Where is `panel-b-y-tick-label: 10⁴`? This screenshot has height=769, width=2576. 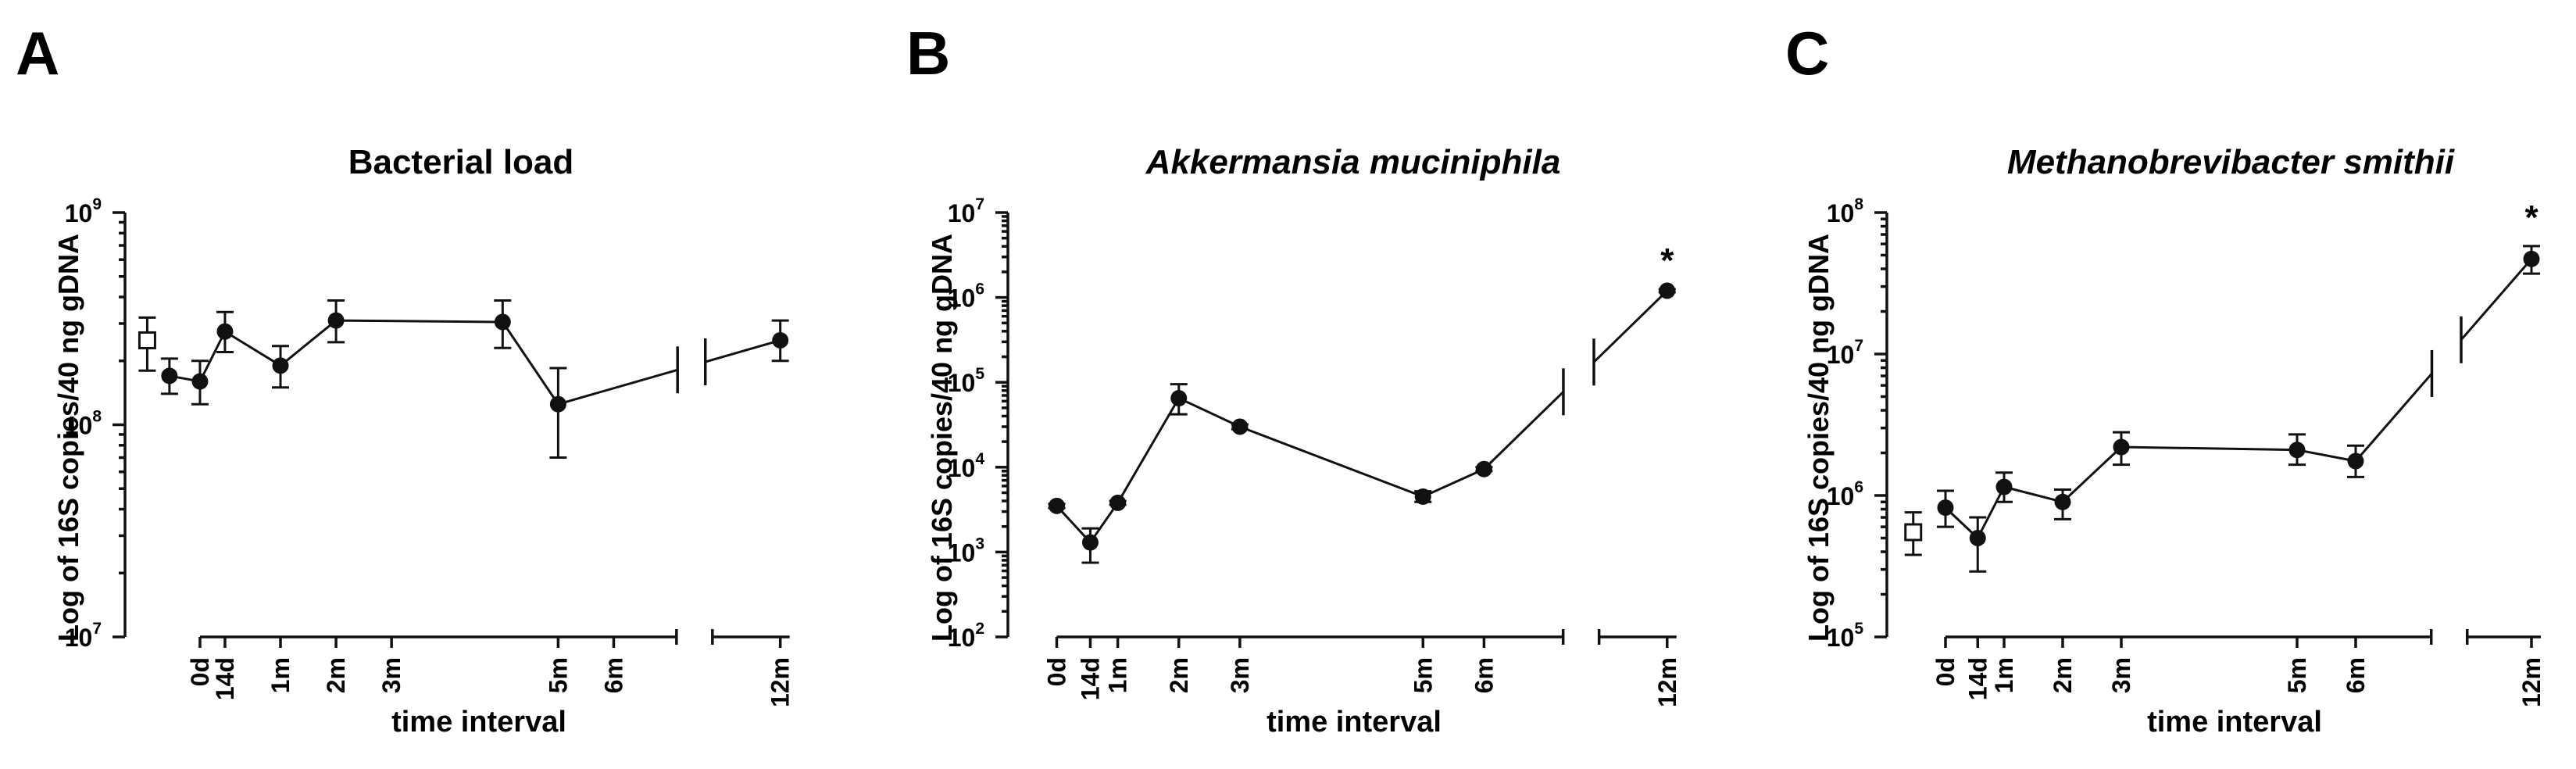 panel-b-y-tick-label: 10⁴ is located at coordinates (967, 466).